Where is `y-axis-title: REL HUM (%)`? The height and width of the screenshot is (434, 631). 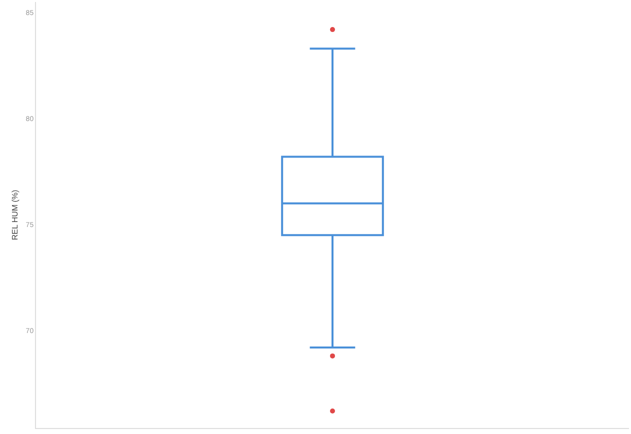
y-axis-title: REL HUM (%) is located at coordinates (15, 214).